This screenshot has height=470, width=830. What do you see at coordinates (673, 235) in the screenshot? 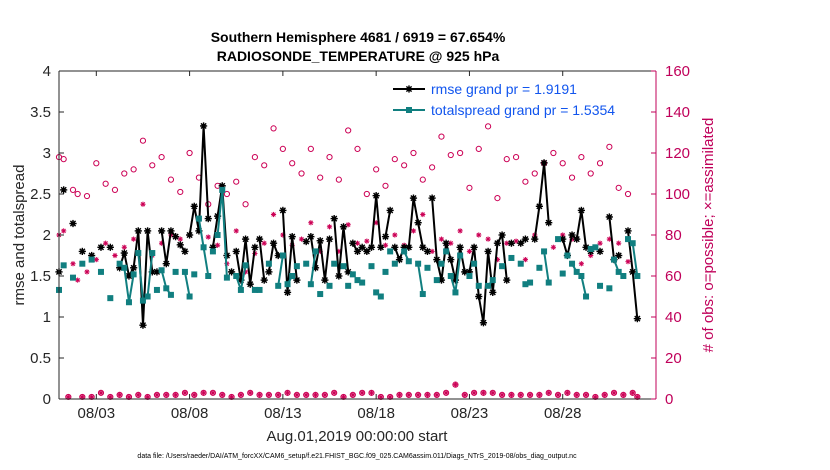
I see `y2-tick-label-4: 80` at bounding box center [673, 235].